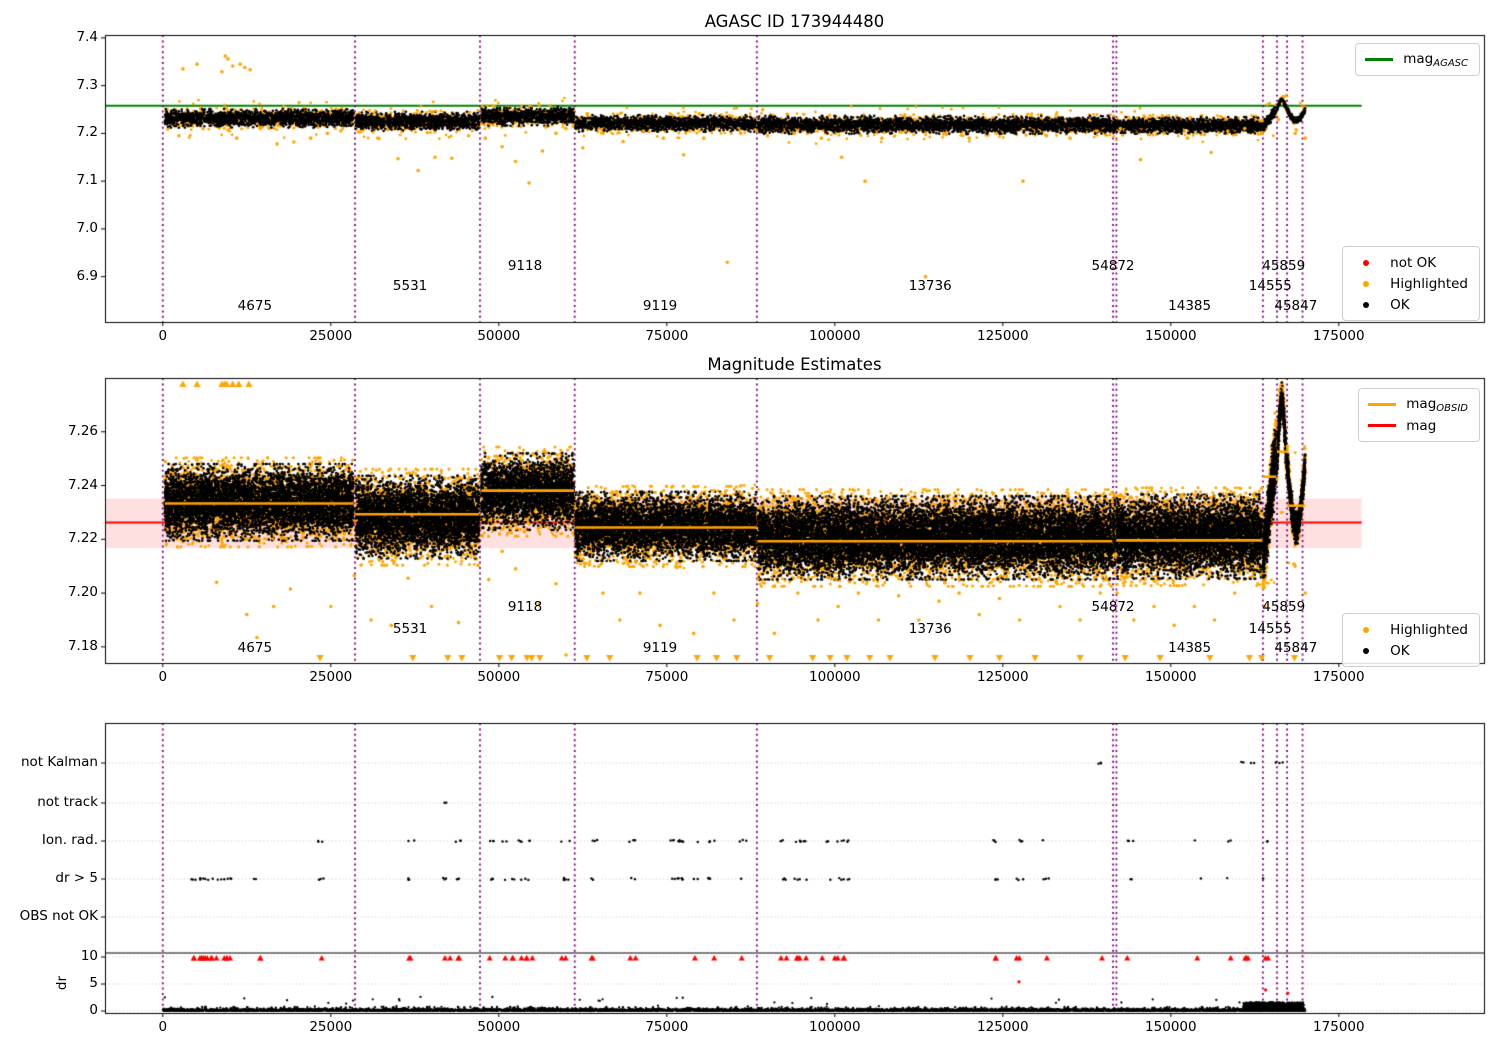 The image size is (1500, 1050). I want to click on y-tick-label: 7.20, so click(82, 592).